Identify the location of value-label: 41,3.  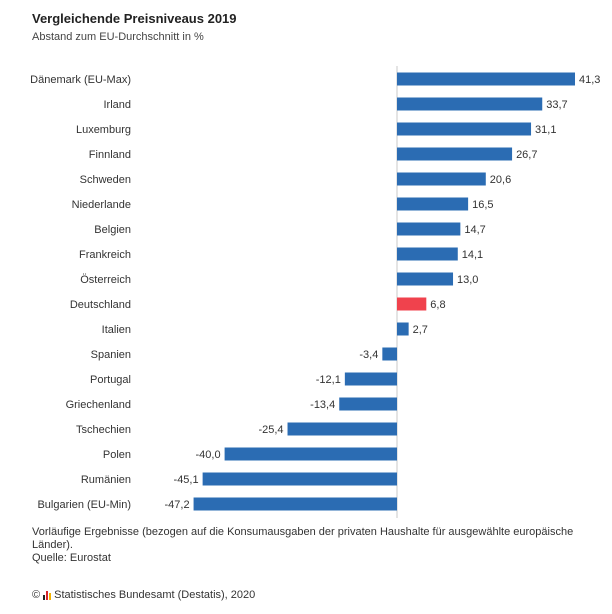
(589, 80).